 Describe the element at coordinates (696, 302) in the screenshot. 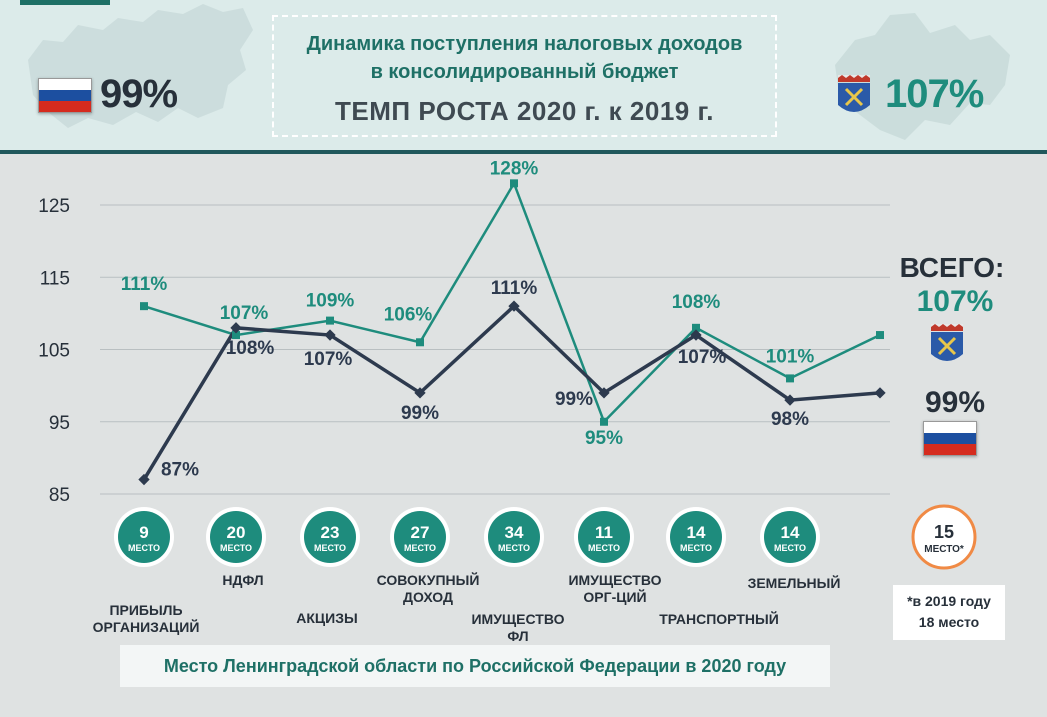

I see `data-label-region: 108%` at that location.